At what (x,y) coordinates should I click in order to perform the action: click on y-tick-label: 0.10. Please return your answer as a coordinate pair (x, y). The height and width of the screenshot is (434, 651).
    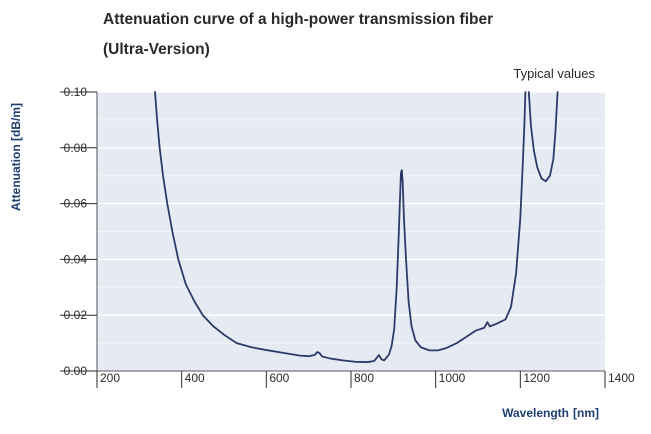
    Looking at the image, I should click on (76, 92).